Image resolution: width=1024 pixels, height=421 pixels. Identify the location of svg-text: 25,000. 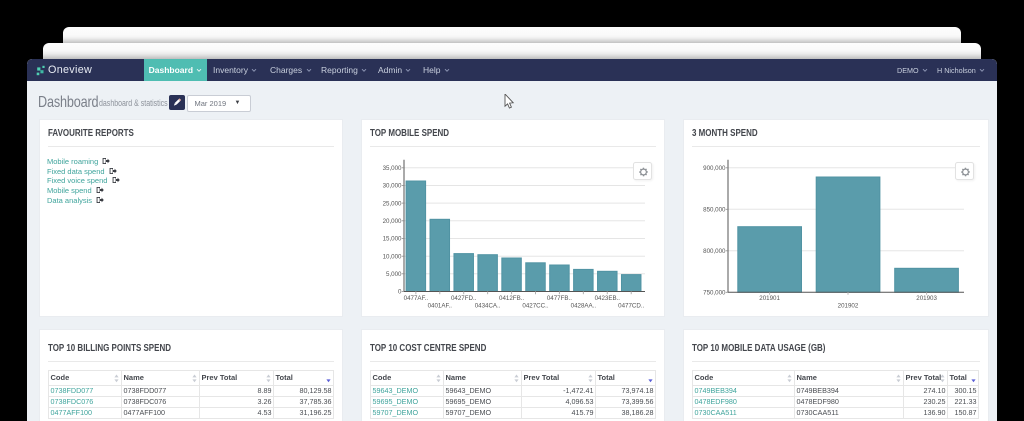
(392, 203).